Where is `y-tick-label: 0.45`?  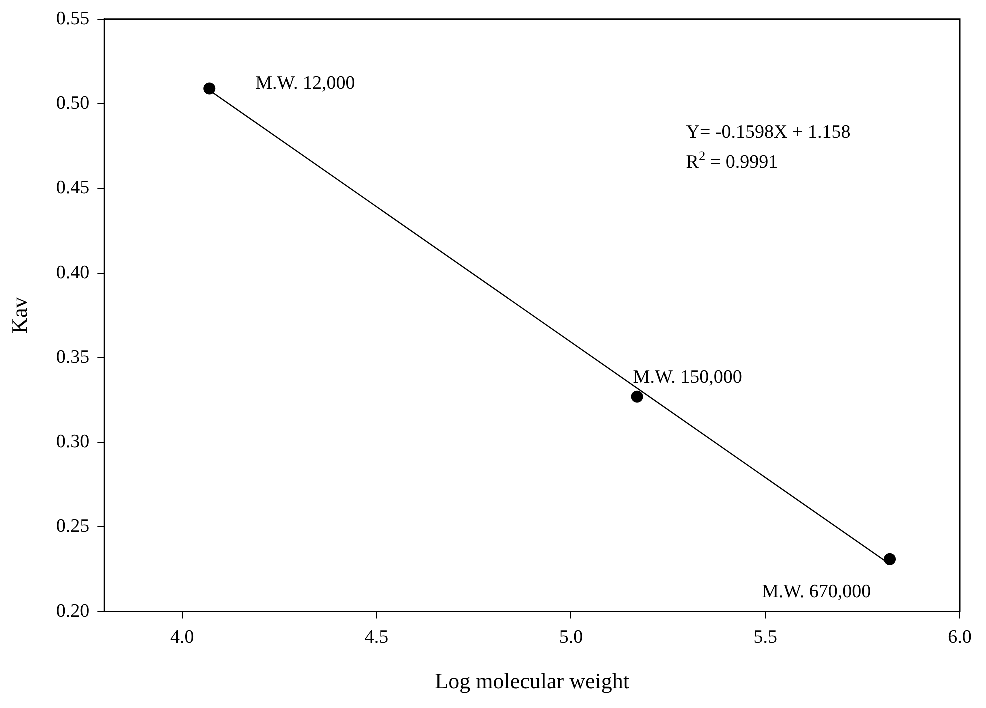
y-tick-label: 0.45 is located at coordinates (73, 188).